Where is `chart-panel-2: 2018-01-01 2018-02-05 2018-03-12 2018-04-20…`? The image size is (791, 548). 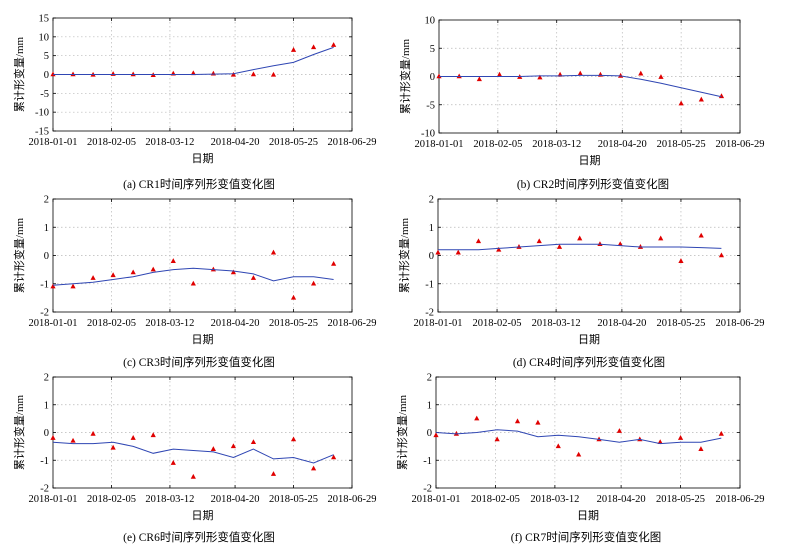
chart-panel-2: 2018-01-01 2018-02-05 2018-03-12 2018-04-20… is located at coordinates (581, 104).